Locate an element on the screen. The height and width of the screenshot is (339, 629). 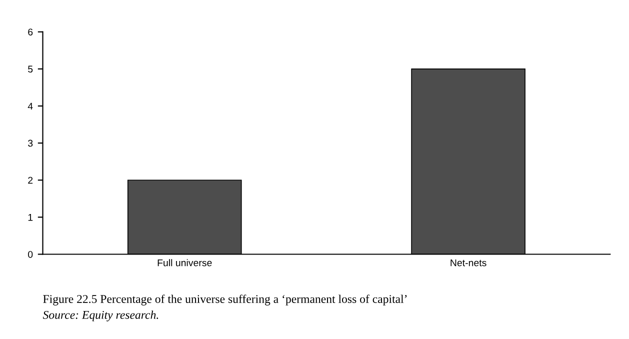
y-tick-label: 0 is located at coordinates (30, 254).